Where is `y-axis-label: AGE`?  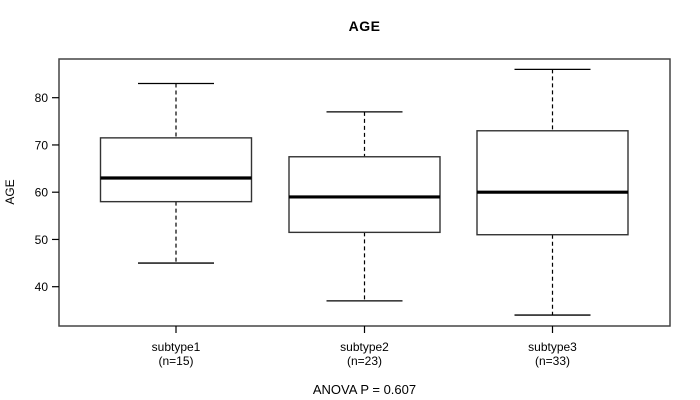 y-axis-label: AGE is located at coordinates (10, 191).